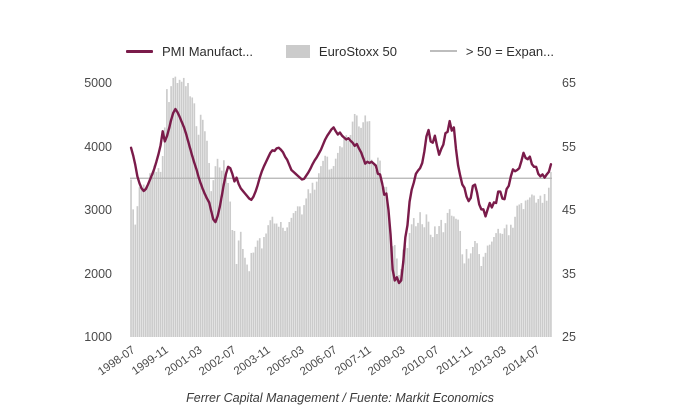  What do you see at coordinates (297, 51) in the screenshot?
I see `eurostoxx-area-swatch-icon` at bounding box center [297, 51].